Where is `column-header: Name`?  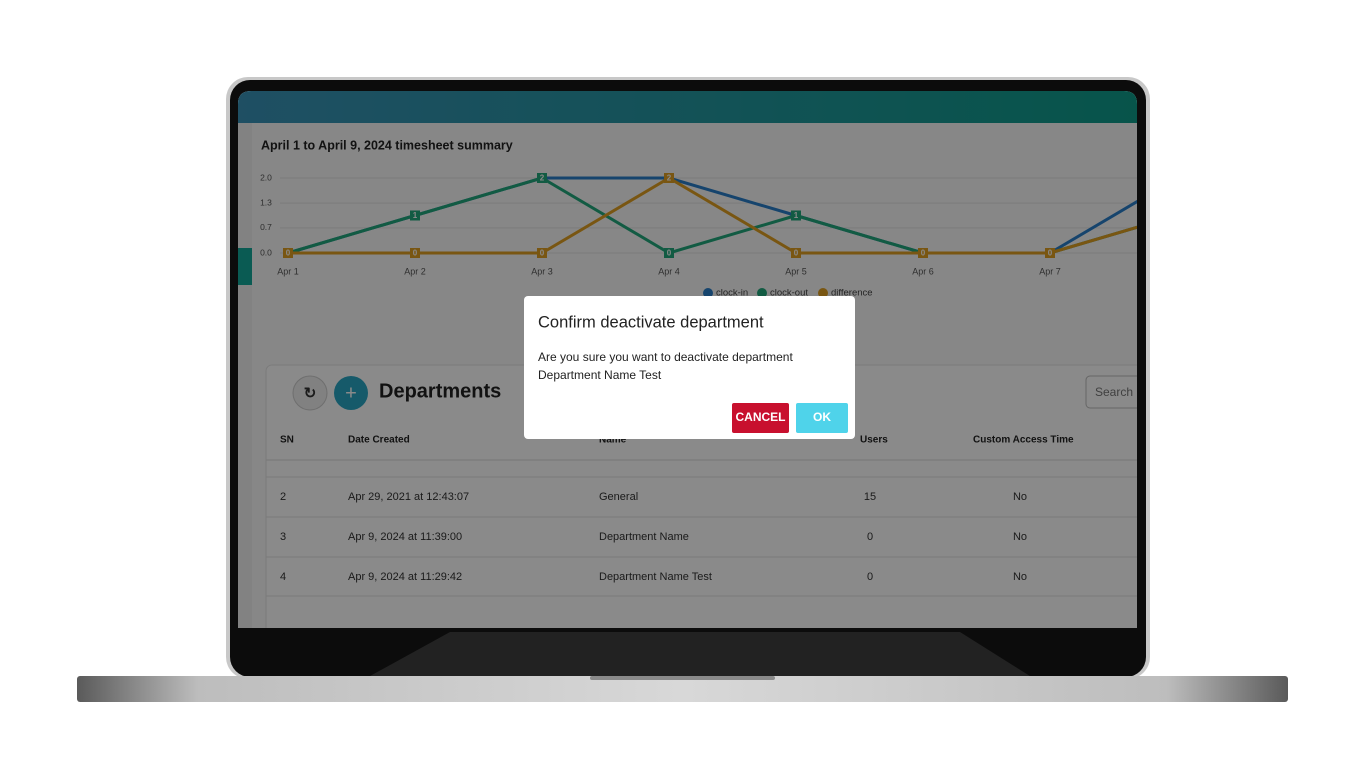
column-header: Name is located at coordinates (613, 440).